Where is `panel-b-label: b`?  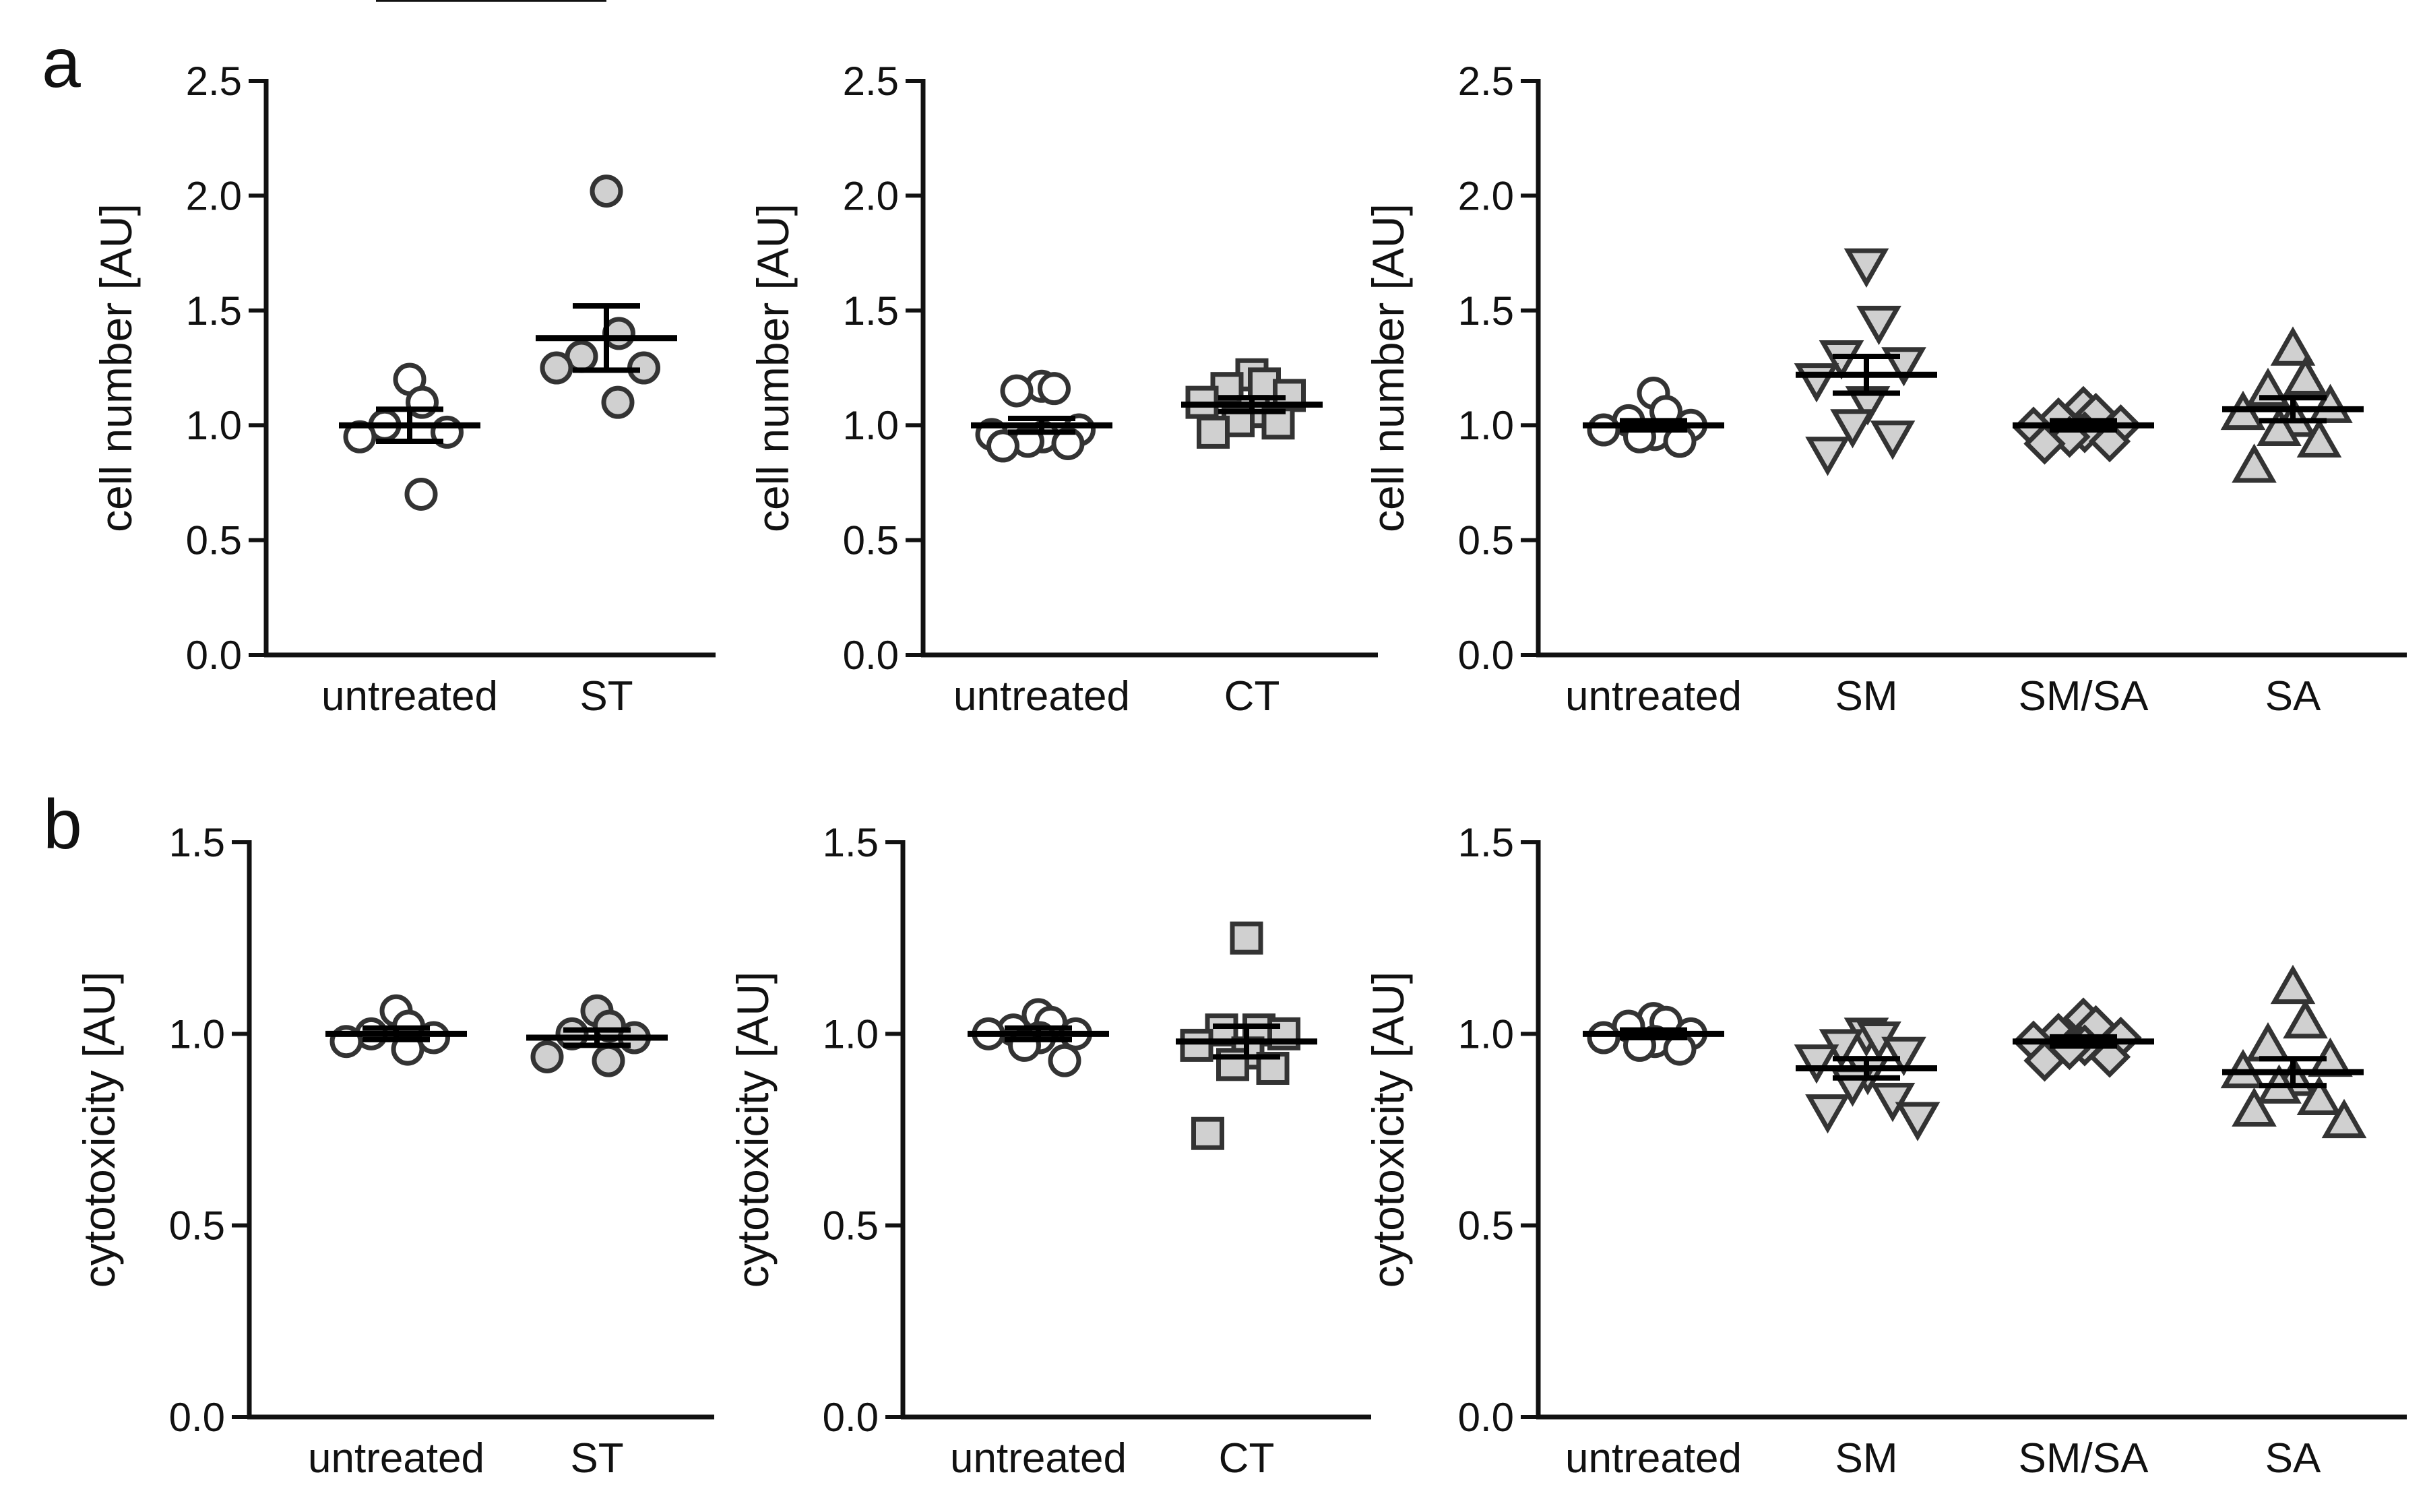 panel-b-label: b is located at coordinates (62, 825).